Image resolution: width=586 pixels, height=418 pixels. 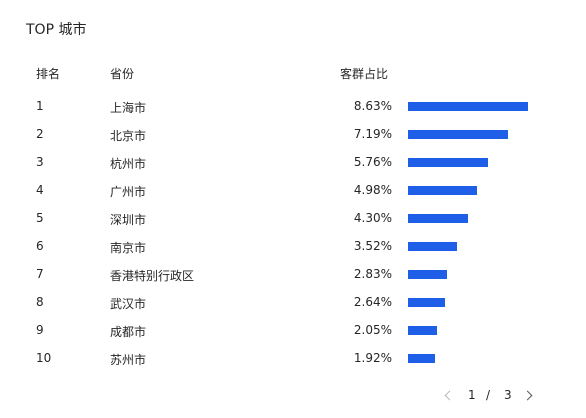 What do you see at coordinates (40, 302) in the screenshot?
I see `row-rank: 8` at bounding box center [40, 302].